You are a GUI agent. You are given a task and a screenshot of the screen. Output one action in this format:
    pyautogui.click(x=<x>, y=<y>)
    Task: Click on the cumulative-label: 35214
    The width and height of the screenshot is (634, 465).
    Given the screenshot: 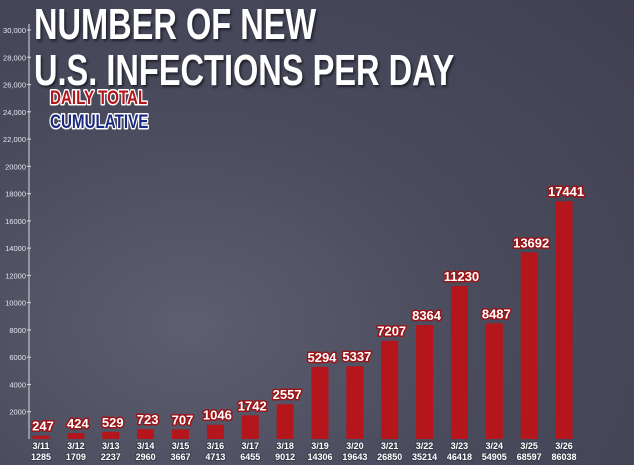 What is the action you would take?
    pyautogui.click(x=424, y=457)
    